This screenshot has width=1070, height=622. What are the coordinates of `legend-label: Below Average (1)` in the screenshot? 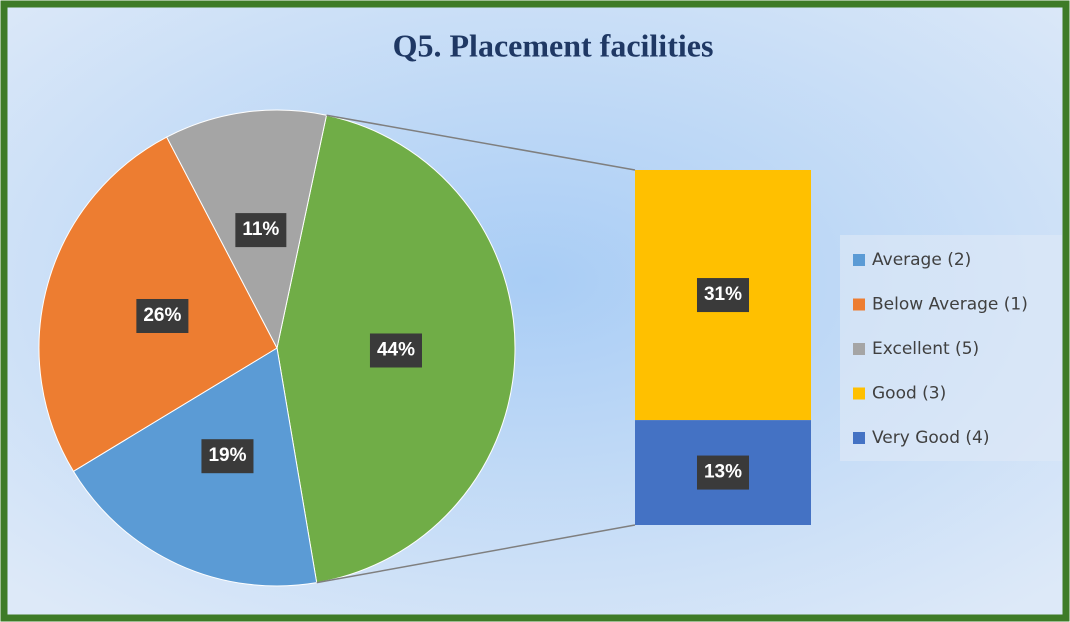 It's located at (950, 305).